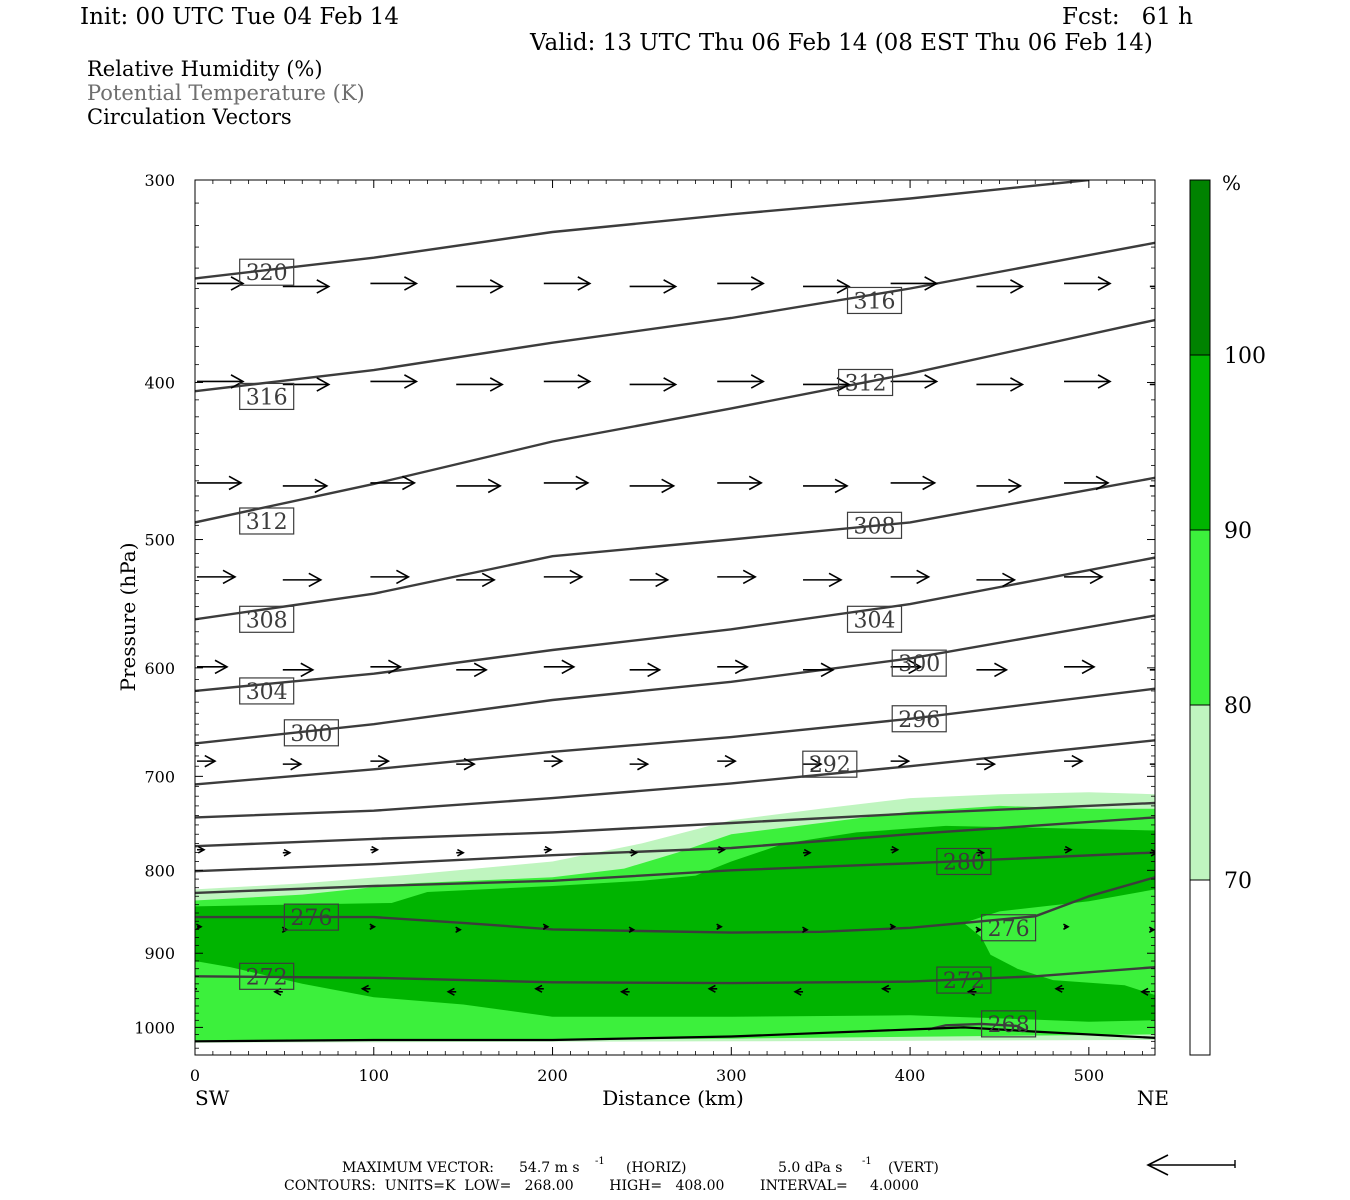  I want to click on y-tick-label: 700, so click(159, 776).